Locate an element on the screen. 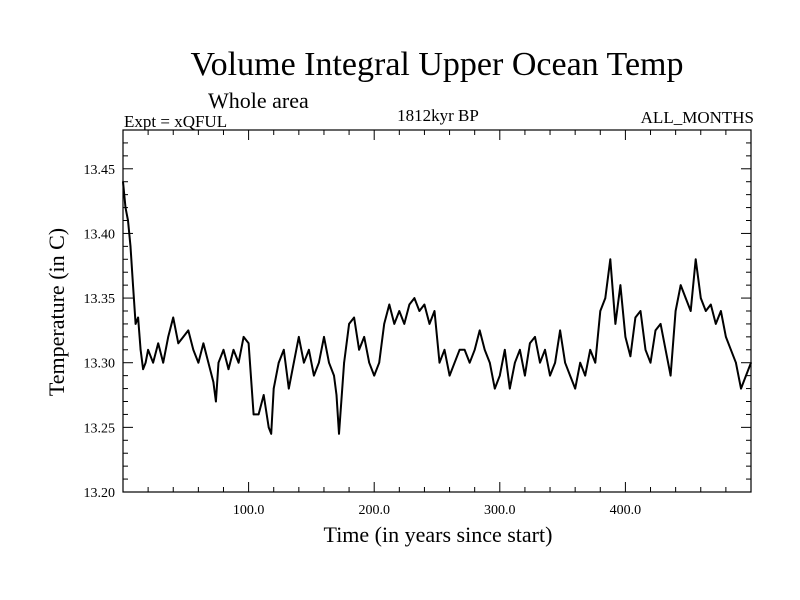 Image resolution: width=800 pixels, height=600 pixels. y-tick-label: 13.20 is located at coordinates (100, 493).